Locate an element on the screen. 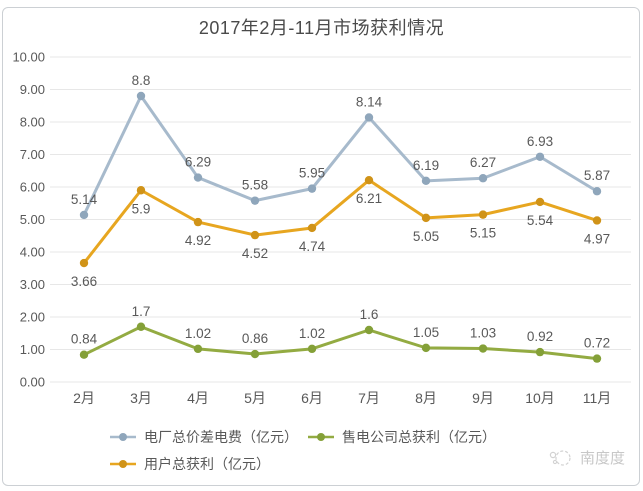 Image resolution: width=643 pixels, height=491 pixels. y-tick-label: 10.00 is located at coordinates (28, 57).